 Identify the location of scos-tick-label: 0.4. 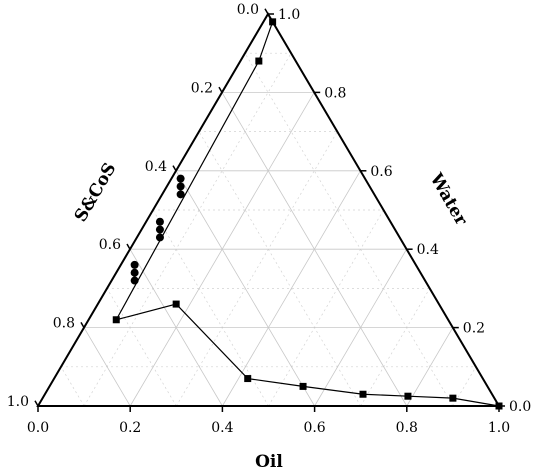
(156, 167).